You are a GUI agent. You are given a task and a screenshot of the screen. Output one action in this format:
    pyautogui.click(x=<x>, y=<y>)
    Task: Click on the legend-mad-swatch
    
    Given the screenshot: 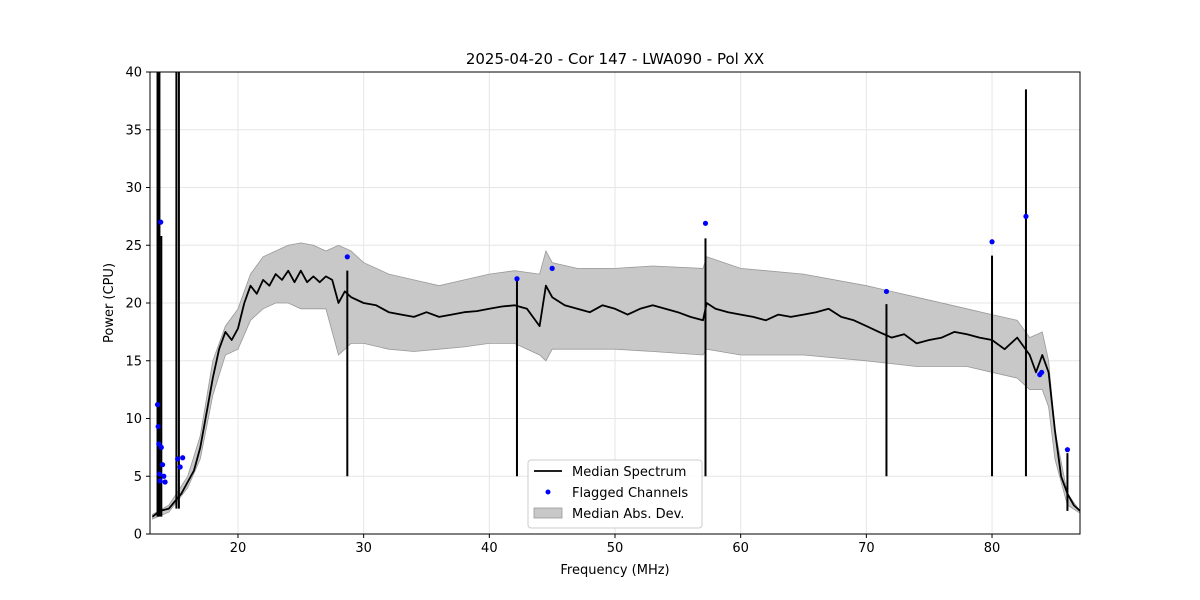 What is the action you would take?
    pyautogui.click(x=548, y=513)
    